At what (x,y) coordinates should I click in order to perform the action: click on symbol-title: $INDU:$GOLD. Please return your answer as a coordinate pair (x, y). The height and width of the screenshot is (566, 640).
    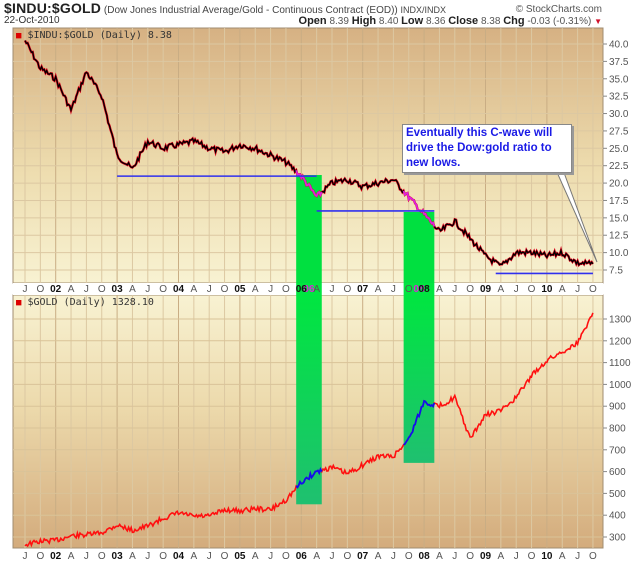
    Looking at the image, I should click on (53, 8).